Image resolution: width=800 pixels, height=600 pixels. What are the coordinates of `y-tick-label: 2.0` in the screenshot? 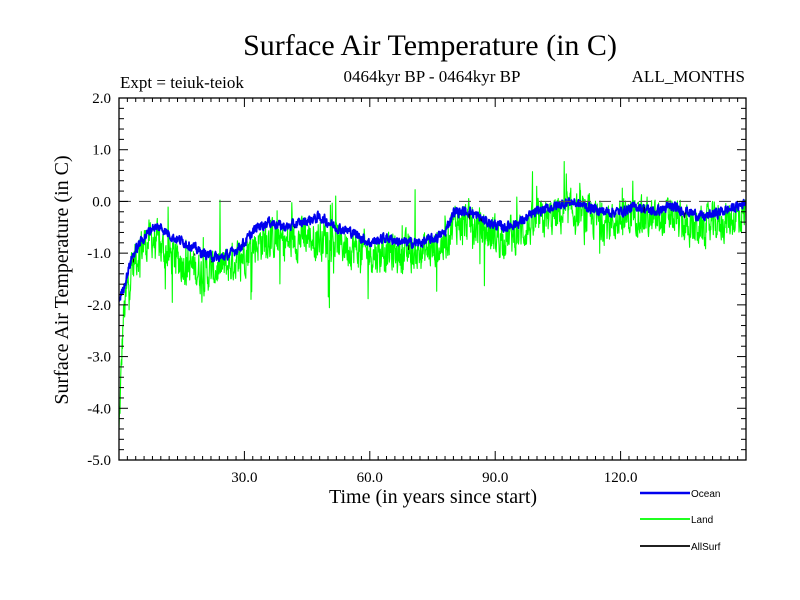 It's located at (101, 99).